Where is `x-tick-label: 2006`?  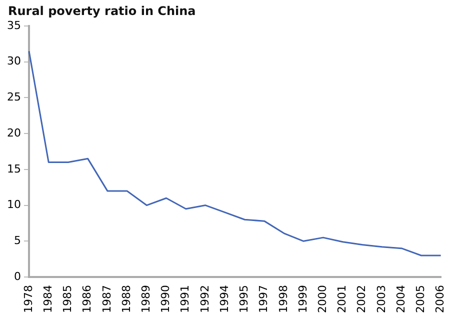 x-tick-label: 2006 is located at coordinates (440, 299).